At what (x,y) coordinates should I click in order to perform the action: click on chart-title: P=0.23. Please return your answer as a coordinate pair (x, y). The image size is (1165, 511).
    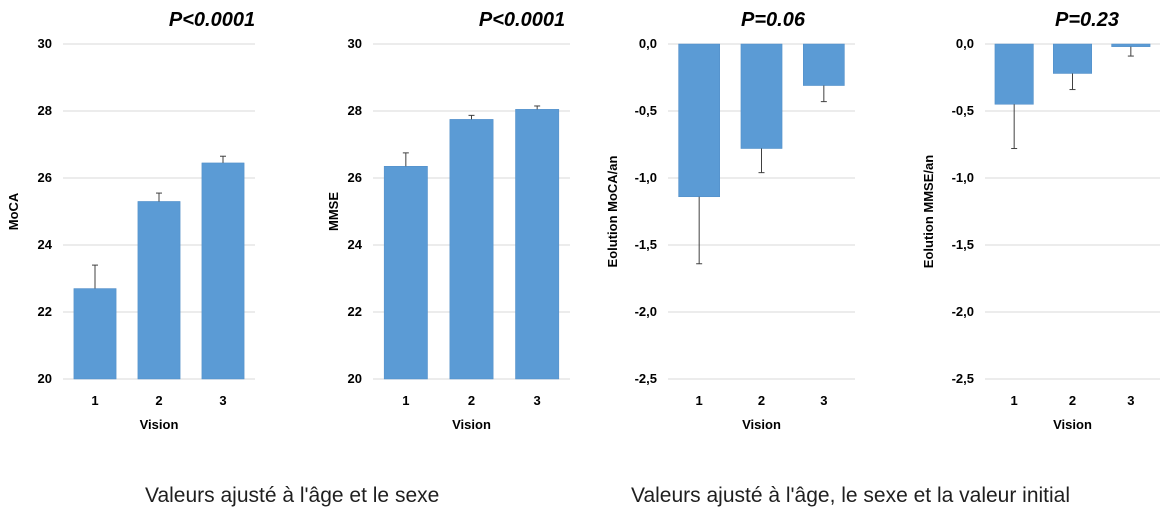
    Looking at the image, I should click on (1087, 20).